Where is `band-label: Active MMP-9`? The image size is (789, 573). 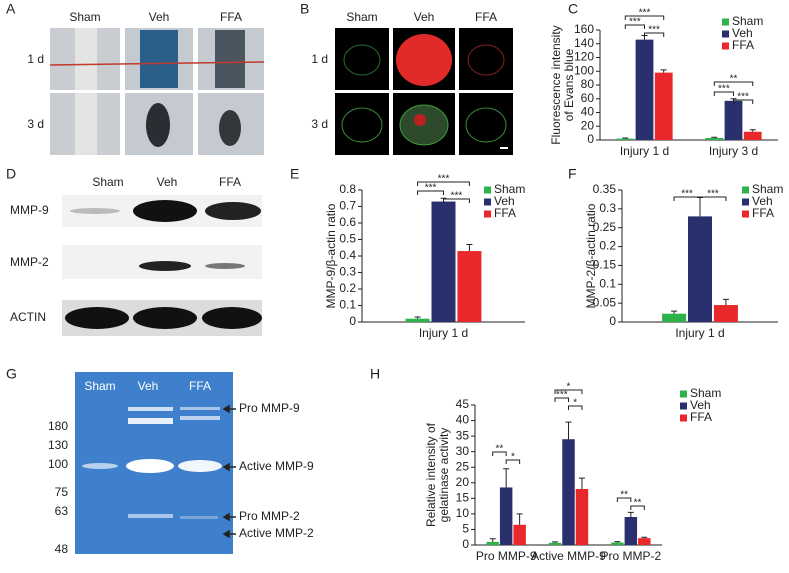 band-label: Active MMP-9 is located at coordinates (276, 466).